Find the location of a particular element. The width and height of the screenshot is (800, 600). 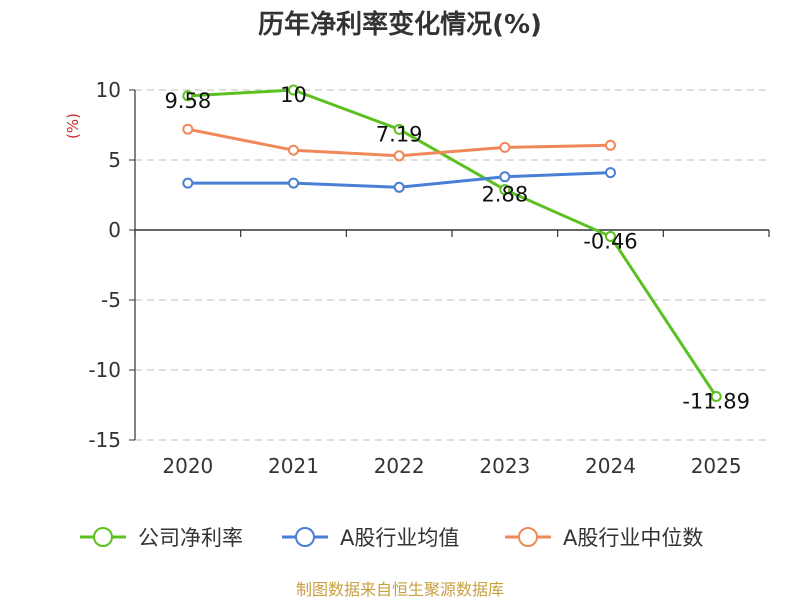

y-tick-label: 10 is located at coordinates (108, 90).